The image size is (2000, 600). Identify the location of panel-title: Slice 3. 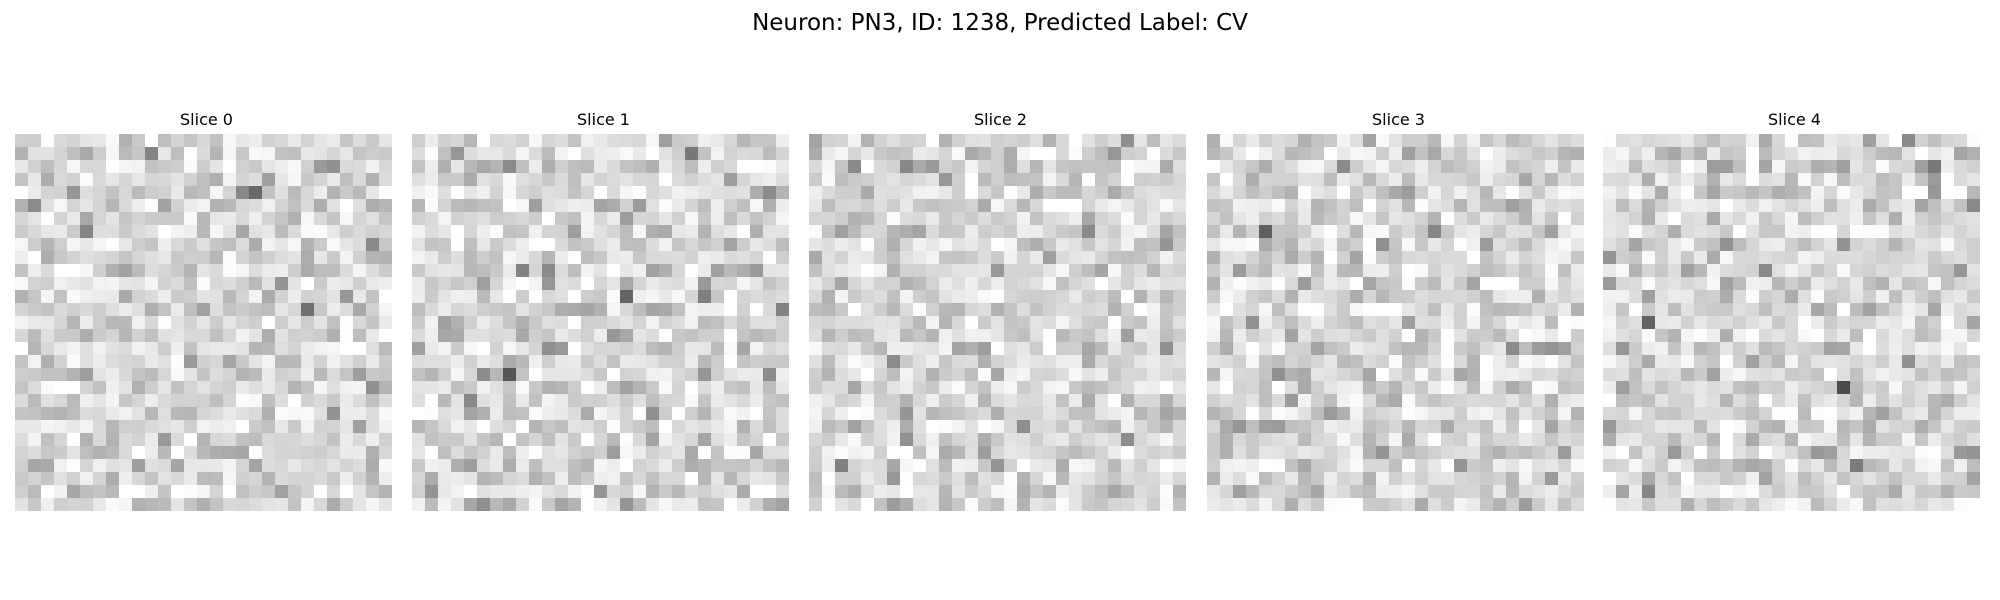
(1398, 119).